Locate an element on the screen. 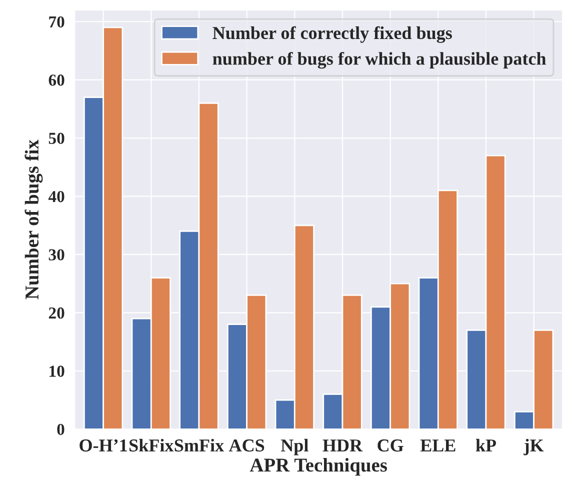 The height and width of the screenshot is (499, 574). y-tick-label: 50 is located at coordinates (56, 138).